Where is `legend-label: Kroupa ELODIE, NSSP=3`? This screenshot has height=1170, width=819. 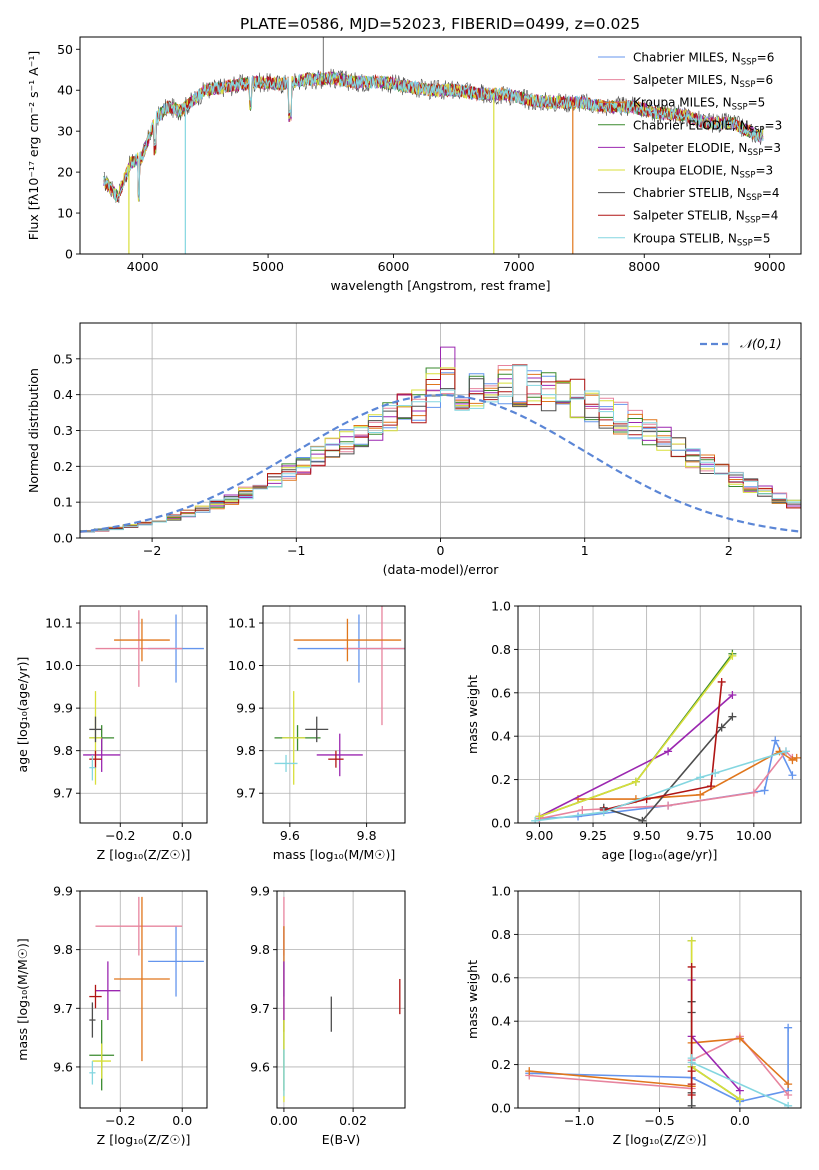 legend-label: Kroupa ELODIE, NSSP=3 is located at coordinates (703, 172).